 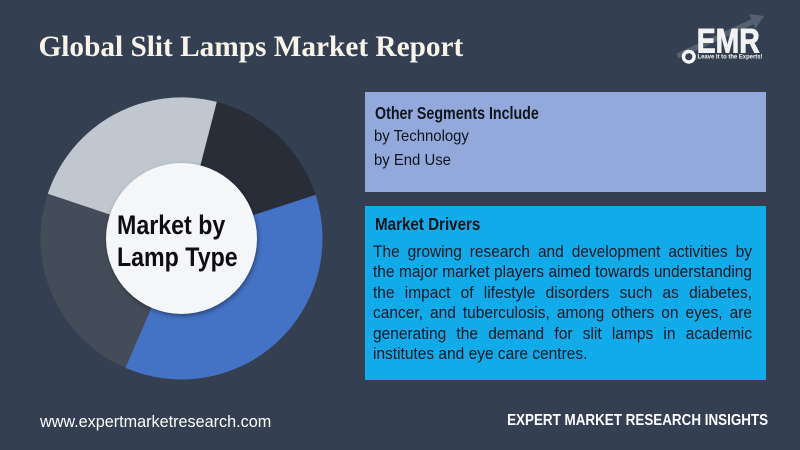 I want to click on svg-text: Leave it to the Experts!, so click(x=730, y=57).